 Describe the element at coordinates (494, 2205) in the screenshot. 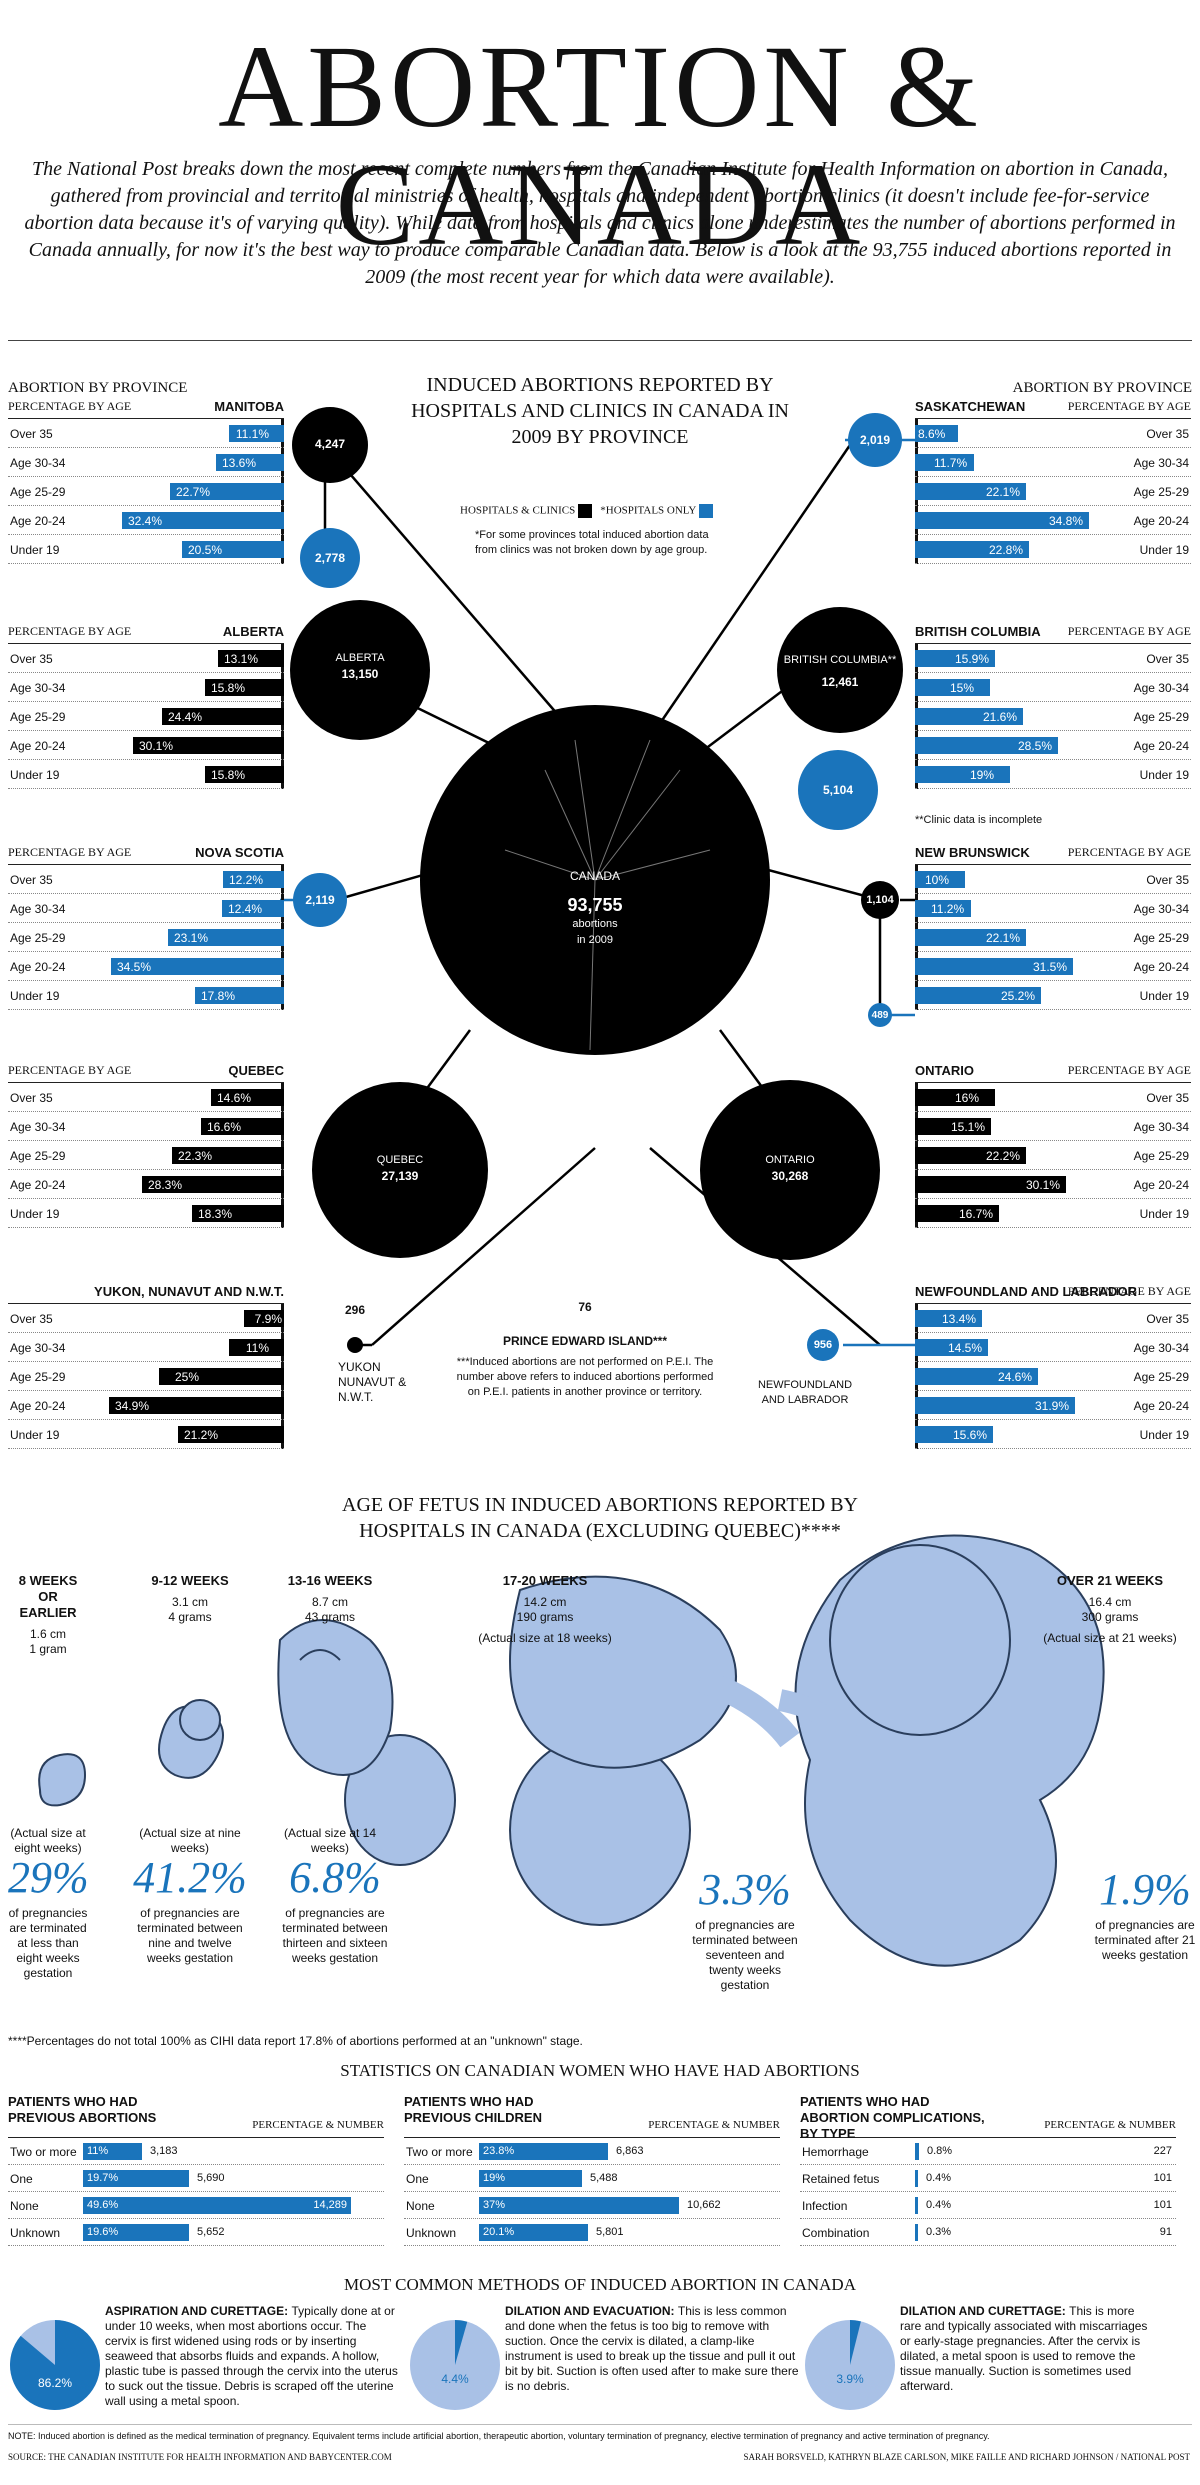

I see `stat-pct: 37%` at that location.